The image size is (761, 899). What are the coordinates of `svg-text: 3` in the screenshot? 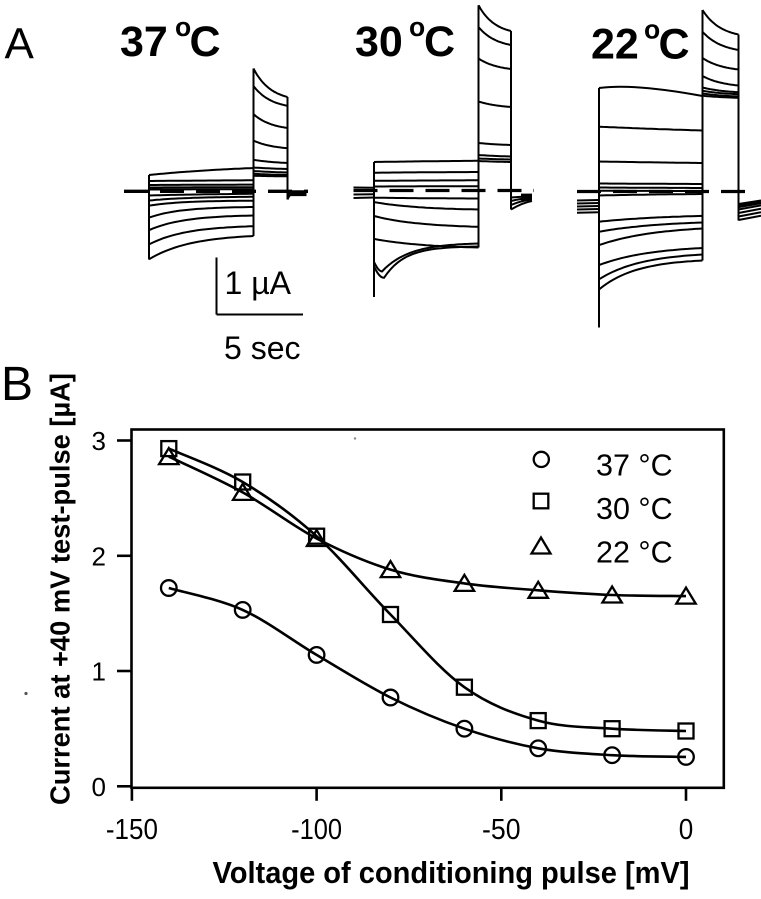 It's located at (99, 441).